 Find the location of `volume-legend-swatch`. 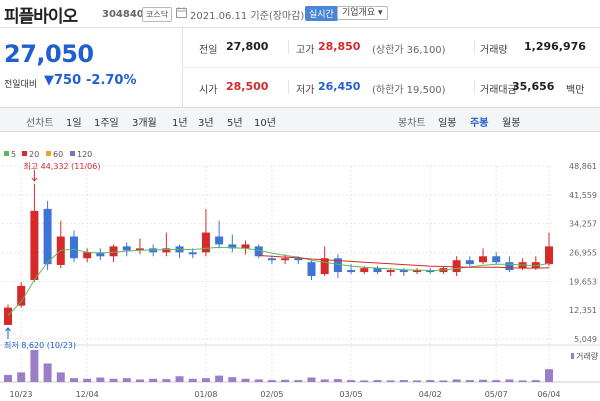

volume-legend-swatch is located at coordinates (572, 356).